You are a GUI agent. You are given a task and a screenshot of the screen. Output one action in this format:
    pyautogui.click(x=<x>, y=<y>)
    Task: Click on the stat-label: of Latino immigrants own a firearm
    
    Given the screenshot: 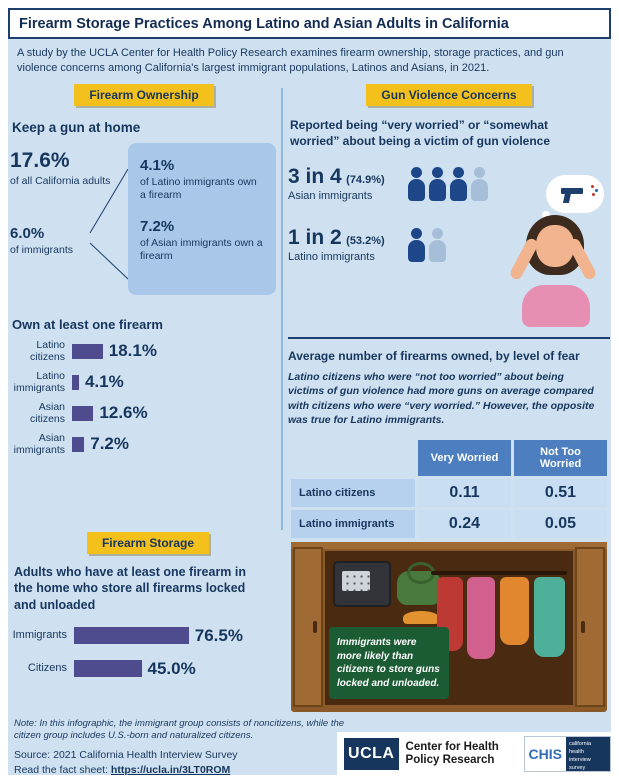 What is the action you would take?
    pyautogui.click(x=198, y=189)
    